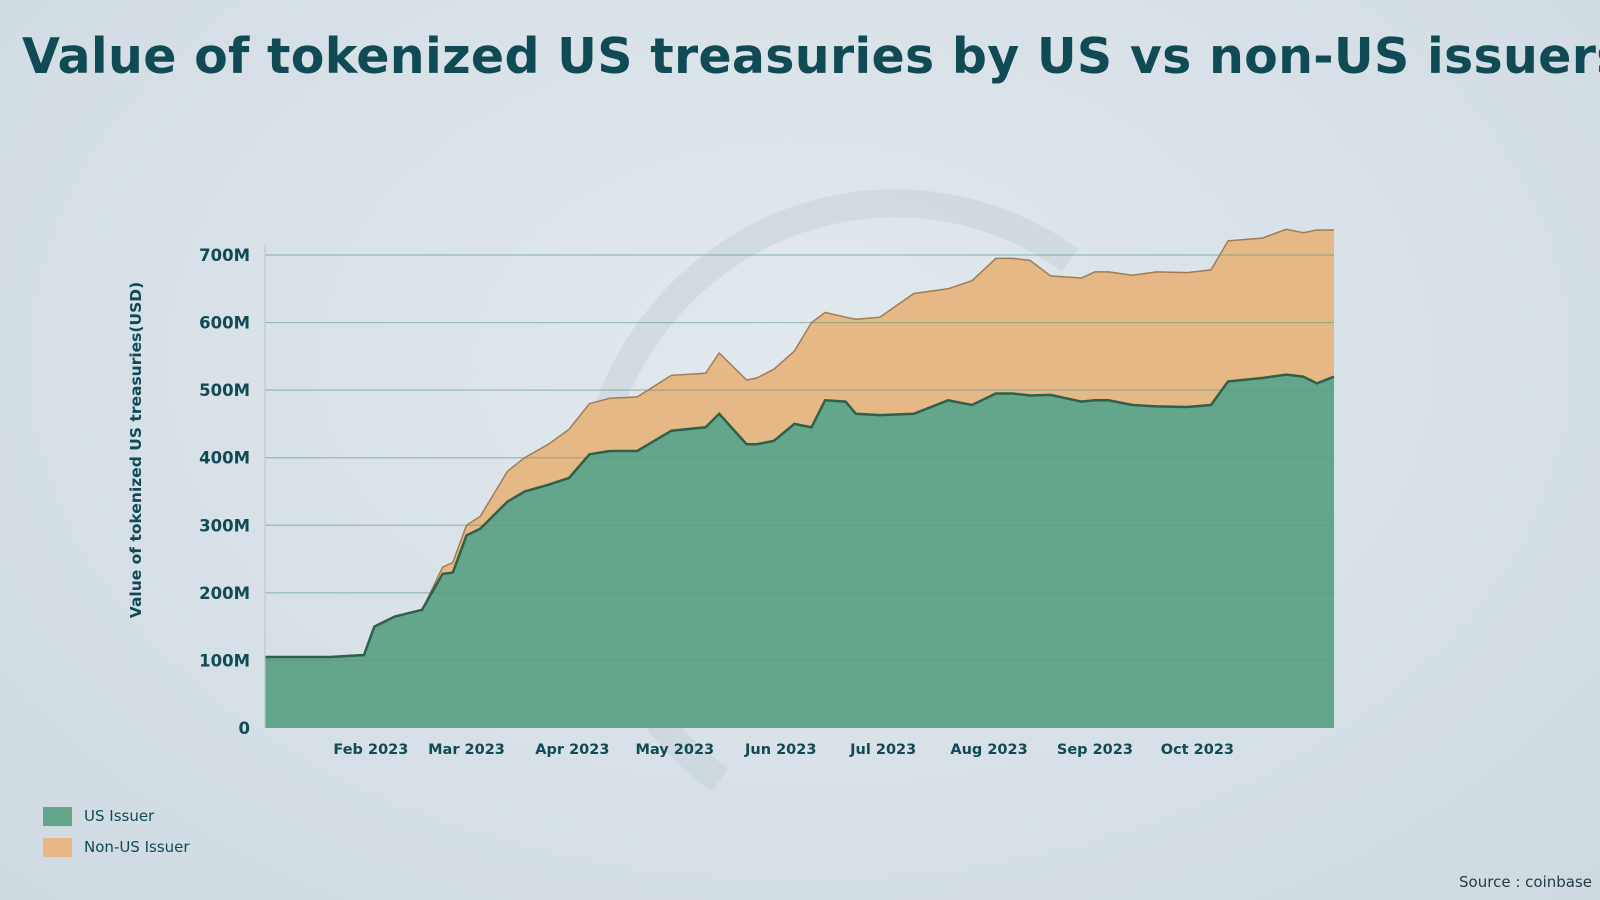 This screenshot has width=1600, height=900. What do you see at coordinates (119, 816) in the screenshot?
I see `legend-label-us-issuer: US Issuer` at bounding box center [119, 816].